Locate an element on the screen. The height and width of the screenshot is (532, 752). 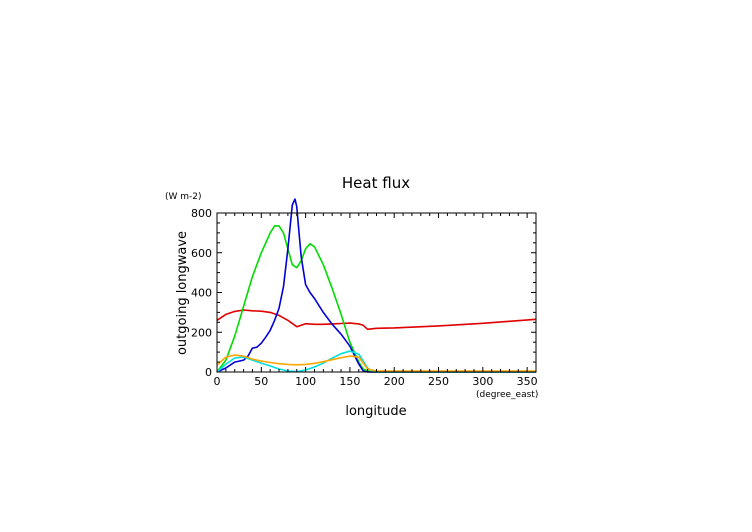
x-ticks: 0 50 100 150 200 250 300 350 is located at coordinates (376, 300).